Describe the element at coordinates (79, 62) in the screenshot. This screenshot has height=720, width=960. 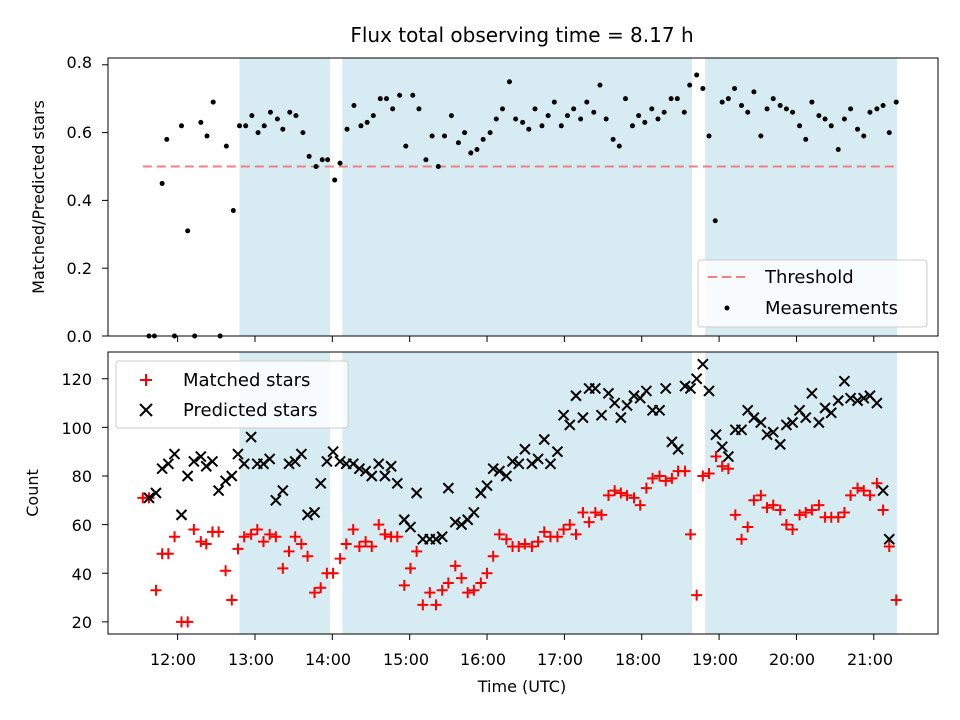
I see `y-tick-label: 0.8` at that location.